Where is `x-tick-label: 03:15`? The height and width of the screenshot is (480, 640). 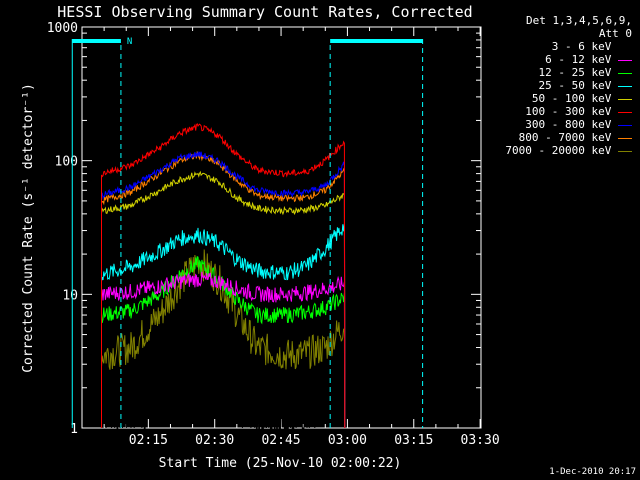
x-tick-label: 03:15 is located at coordinates (413, 440).